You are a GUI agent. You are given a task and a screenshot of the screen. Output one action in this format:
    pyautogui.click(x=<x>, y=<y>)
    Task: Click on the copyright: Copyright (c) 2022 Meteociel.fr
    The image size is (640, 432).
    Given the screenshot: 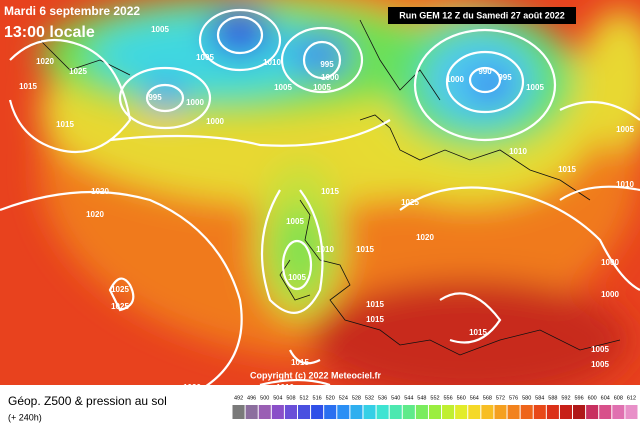 What is the action you would take?
    pyautogui.click(x=316, y=375)
    